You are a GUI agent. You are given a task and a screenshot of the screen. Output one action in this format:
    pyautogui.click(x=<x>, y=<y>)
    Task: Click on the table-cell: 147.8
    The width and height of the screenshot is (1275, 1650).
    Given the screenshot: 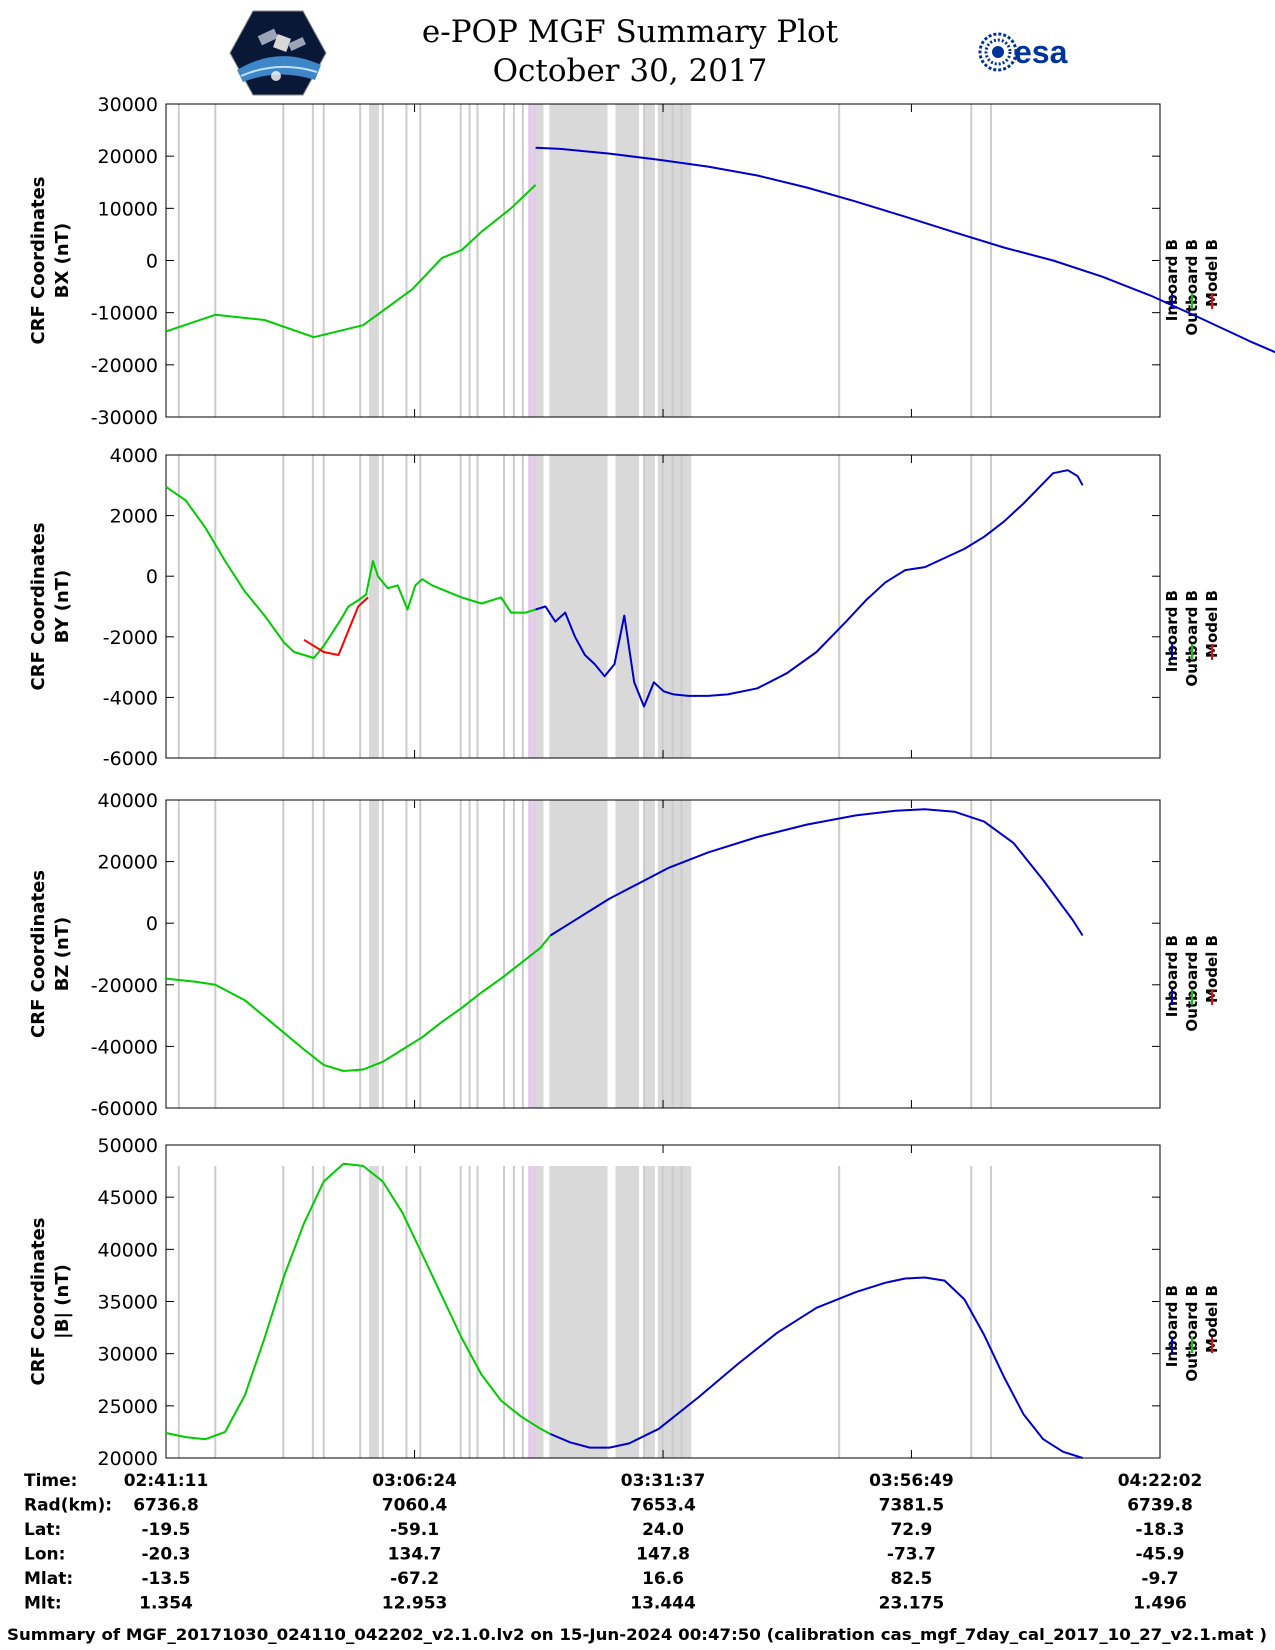 What is the action you would take?
    pyautogui.click(x=663, y=1555)
    